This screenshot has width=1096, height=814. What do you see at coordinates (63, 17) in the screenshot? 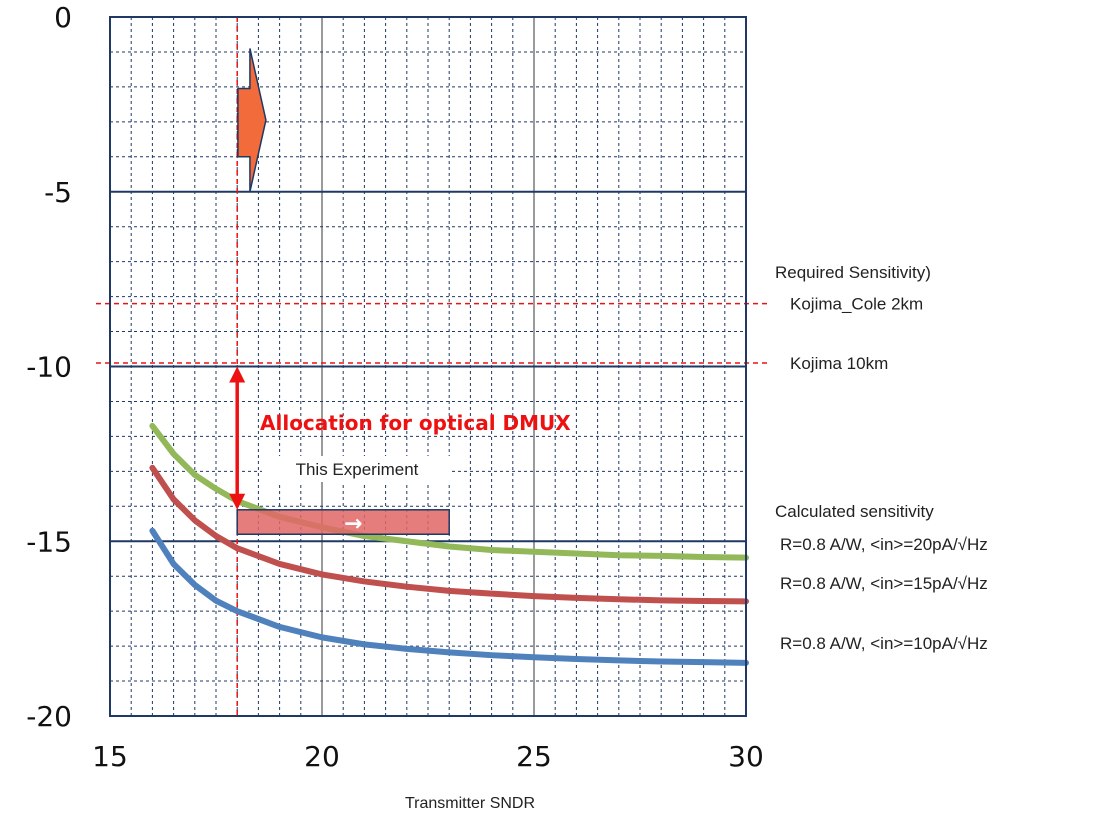
I see `y-tick-label: 0` at bounding box center [63, 17].